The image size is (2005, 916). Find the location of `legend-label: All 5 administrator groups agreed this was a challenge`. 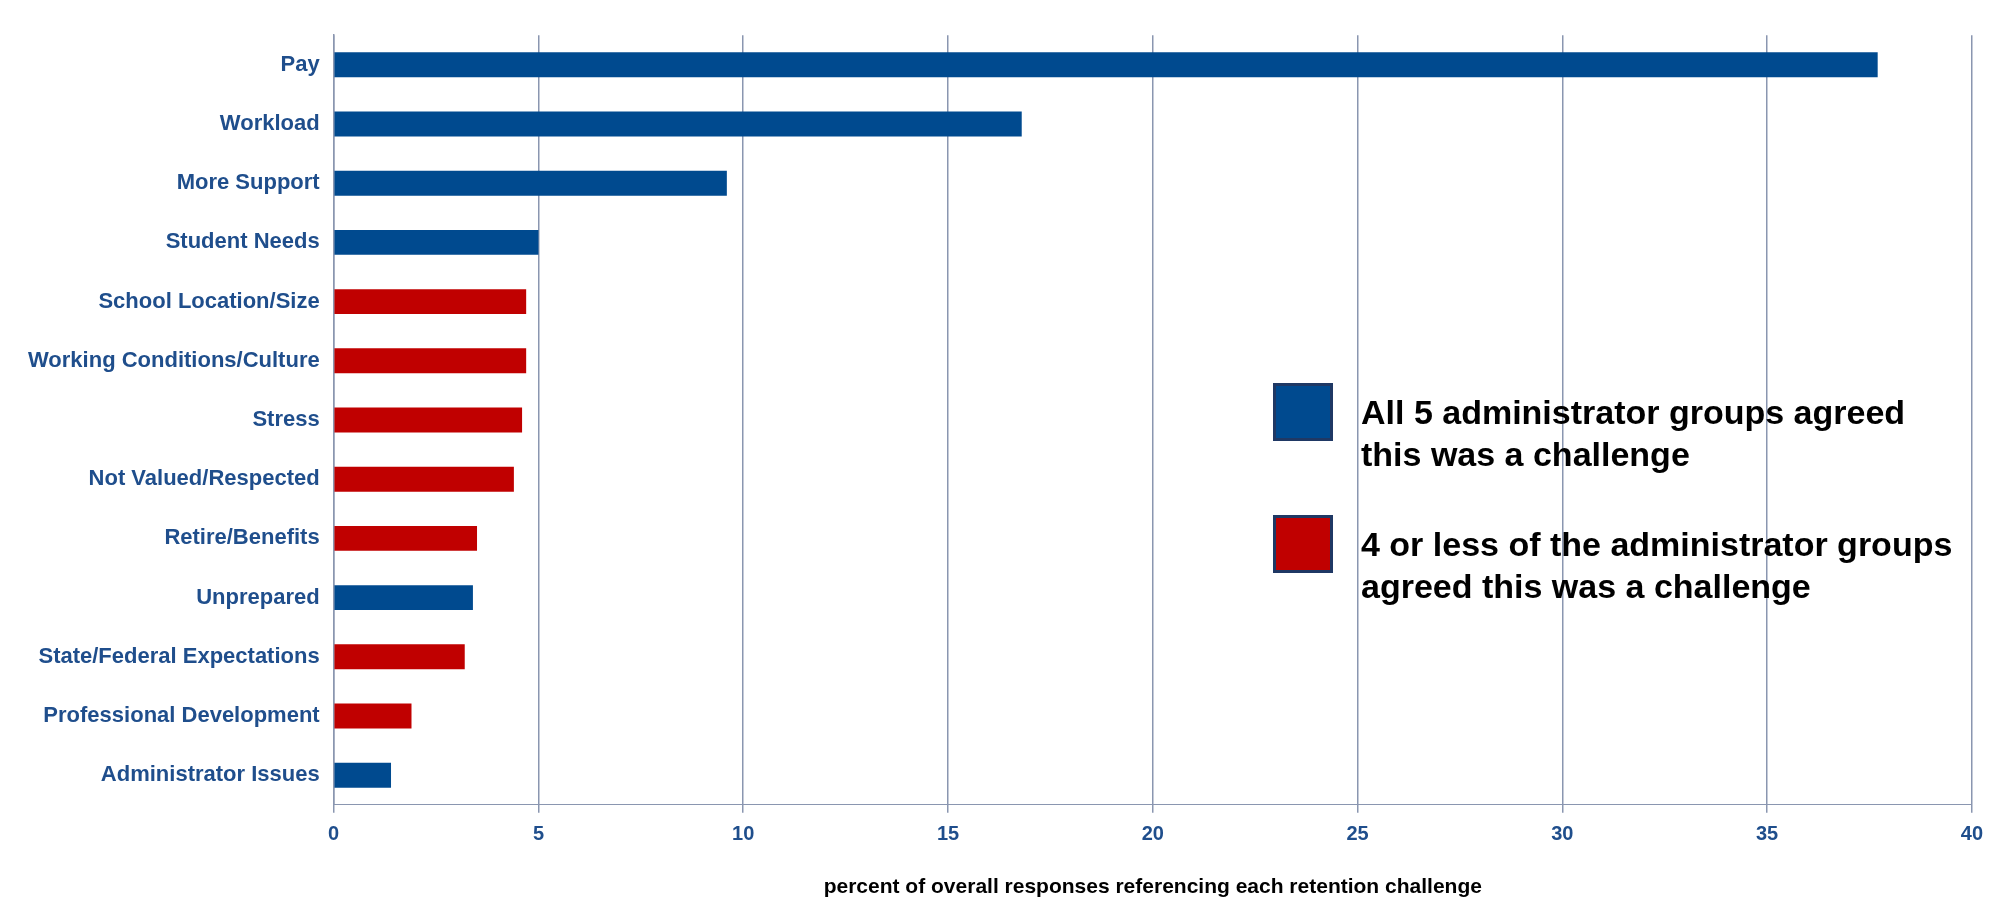

legend-label: All 5 administrator groups agreed this was a challenge is located at coordinates (1634, 433).